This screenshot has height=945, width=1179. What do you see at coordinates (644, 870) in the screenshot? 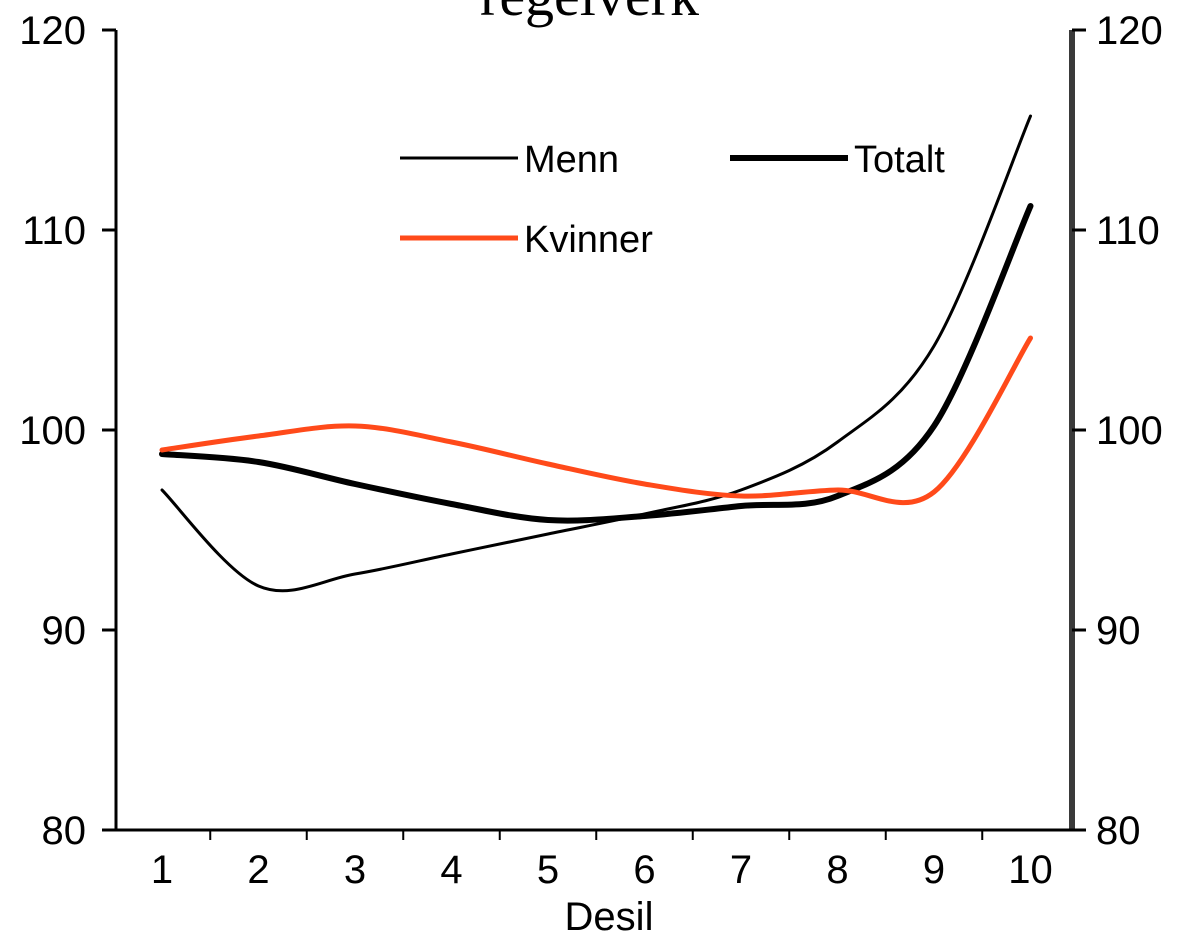
I see `x-tick-label: 6` at bounding box center [644, 870].